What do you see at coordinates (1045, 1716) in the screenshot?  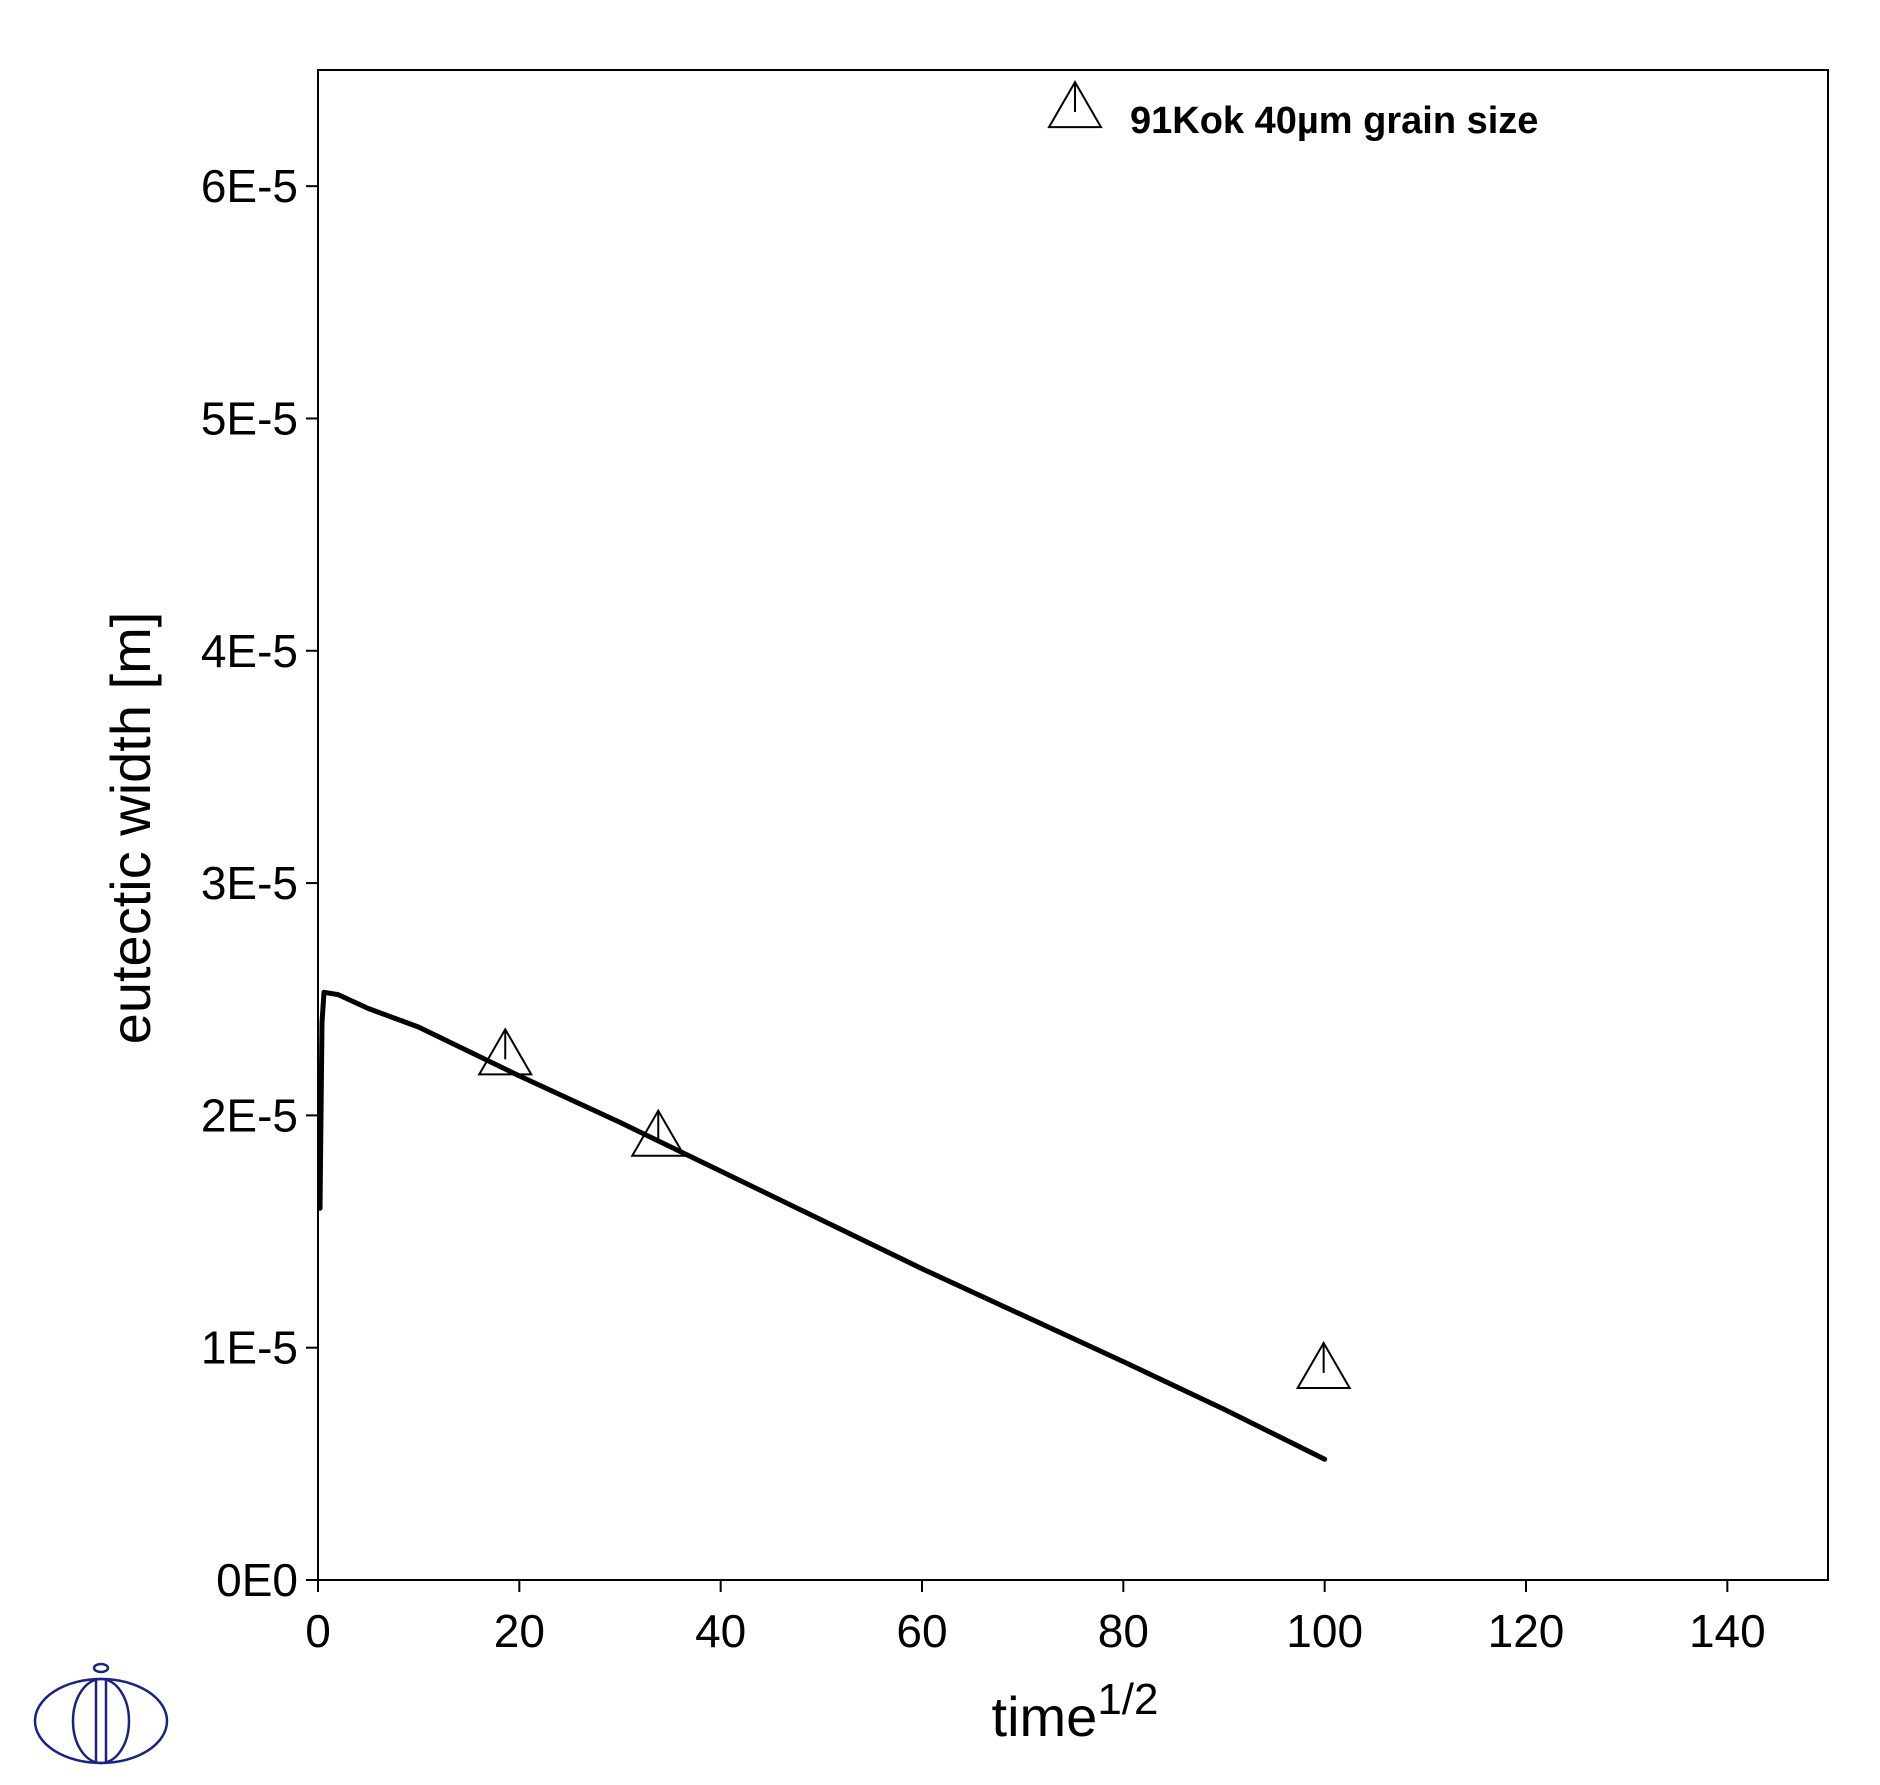 I see `x-axis-title-base: time` at bounding box center [1045, 1716].